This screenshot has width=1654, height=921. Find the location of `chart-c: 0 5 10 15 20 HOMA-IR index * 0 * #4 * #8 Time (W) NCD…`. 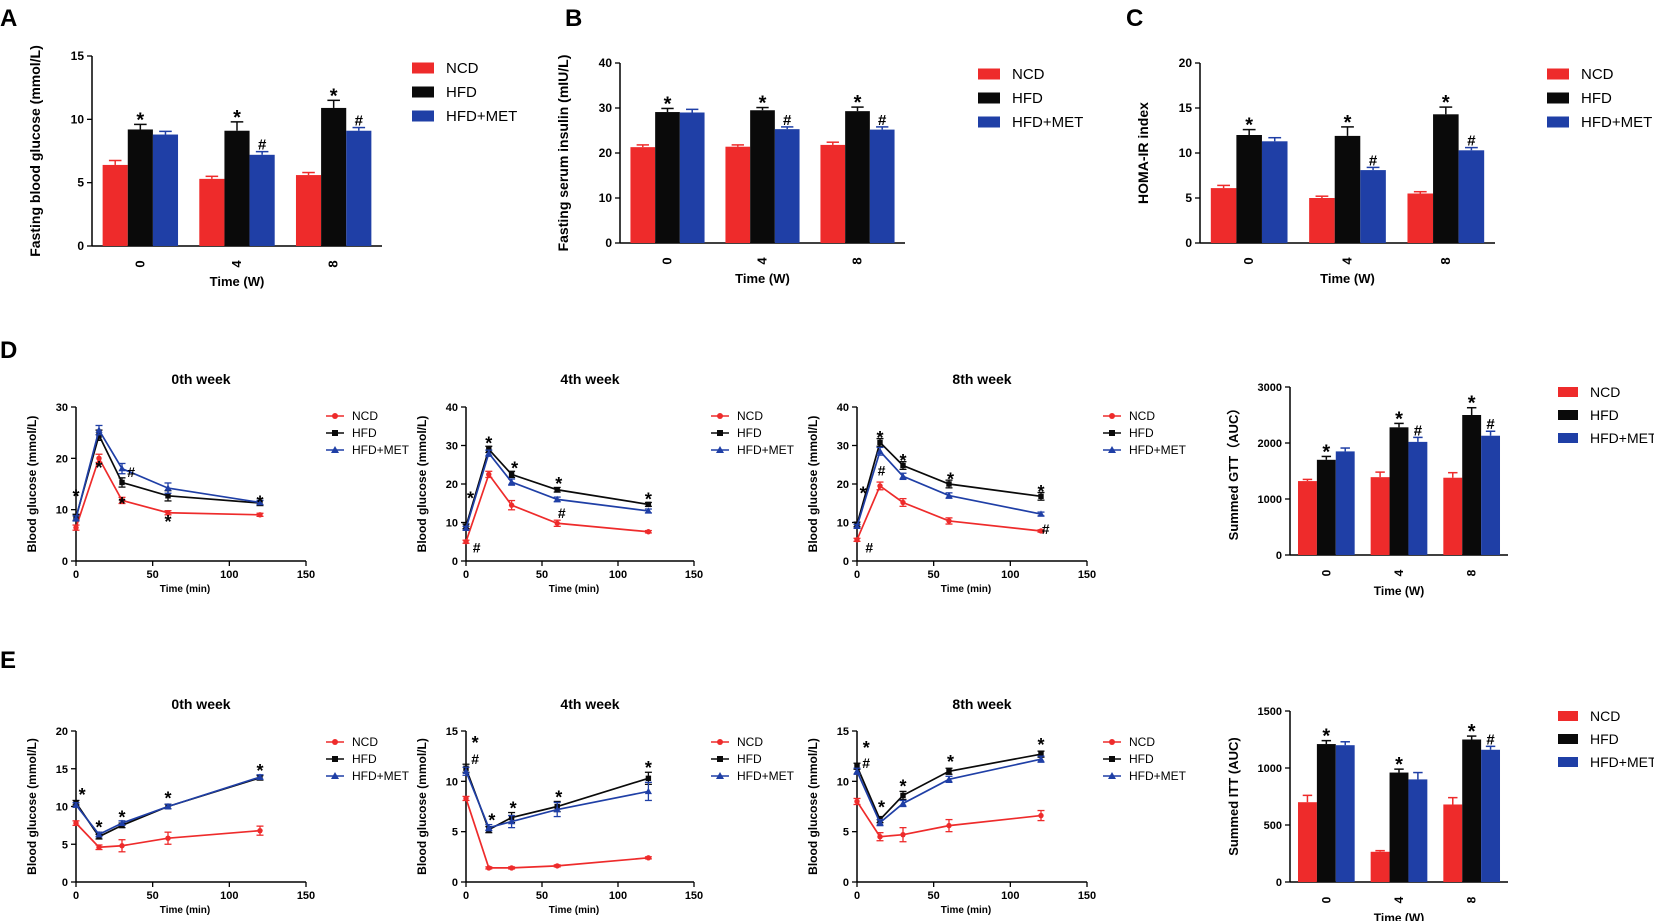

chart-c: 0 5 10 15 20 HOMA-IR index * 0 * #4 * #8 Time (W) NCD… is located at coordinates (1393, 171).